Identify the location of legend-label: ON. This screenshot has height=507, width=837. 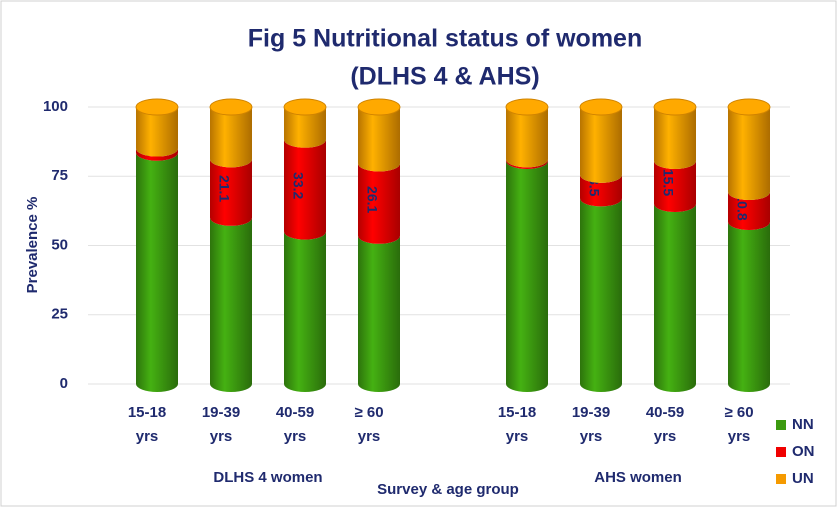
(803, 451).